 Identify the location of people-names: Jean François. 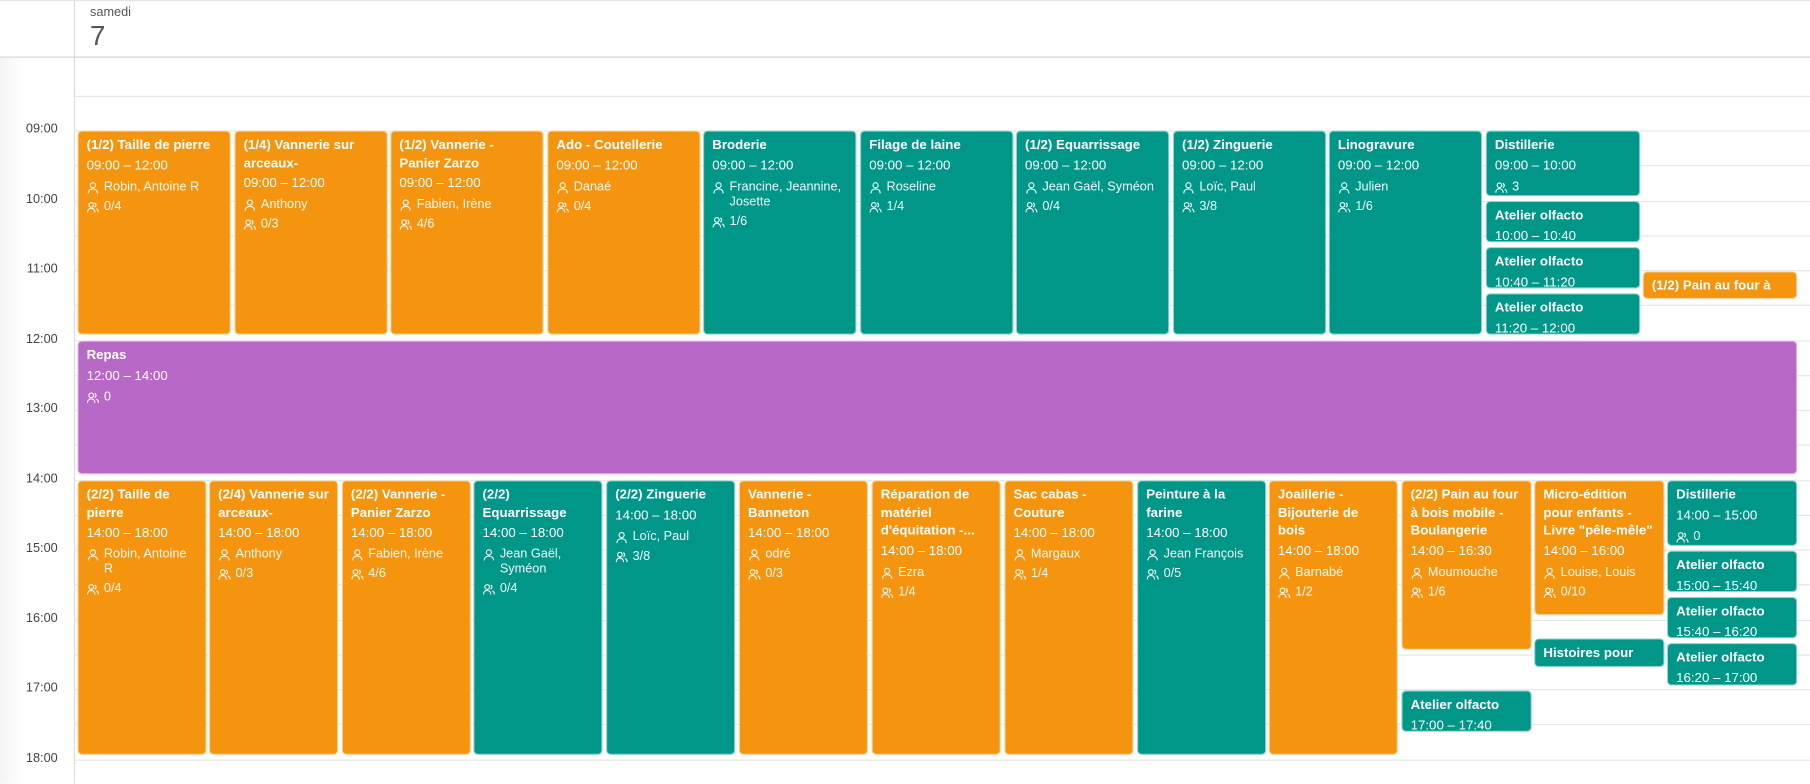
(1203, 554).